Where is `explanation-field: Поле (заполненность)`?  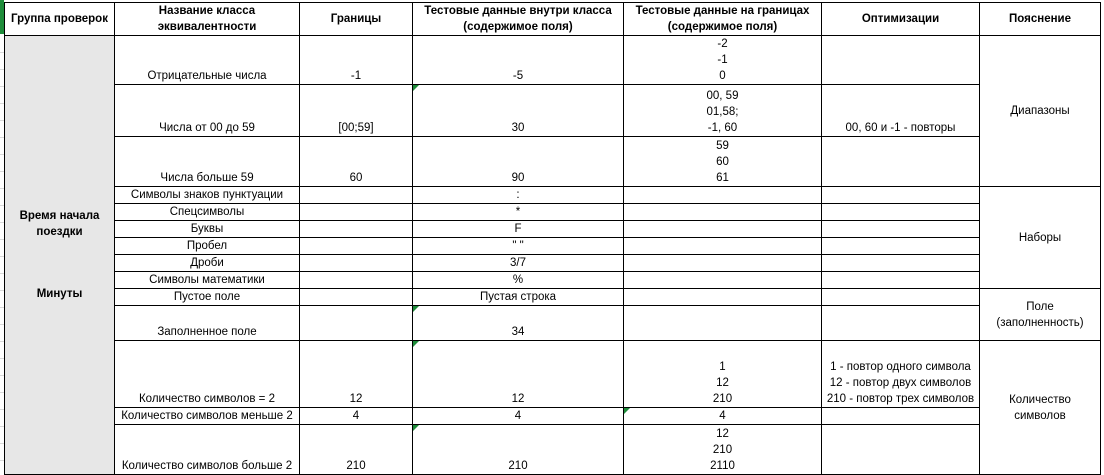 explanation-field: Поле (заполненность) is located at coordinates (1040, 314).